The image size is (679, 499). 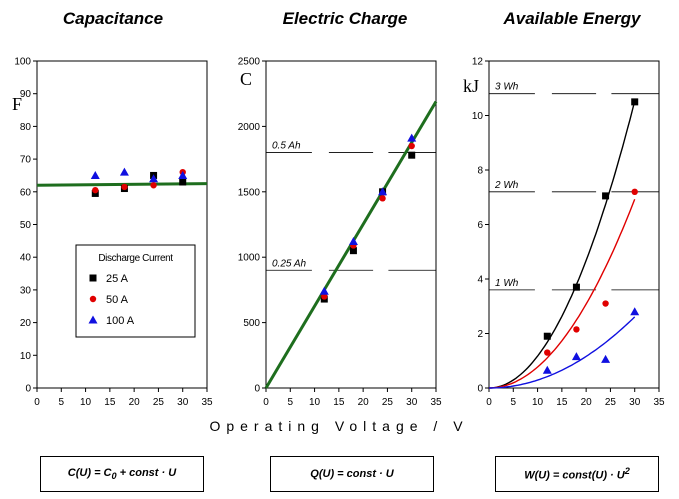 What do you see at coordinates (120, 321) in the screenshot?
I see `legend-label: 100 A` at bounding box center [120, 321].